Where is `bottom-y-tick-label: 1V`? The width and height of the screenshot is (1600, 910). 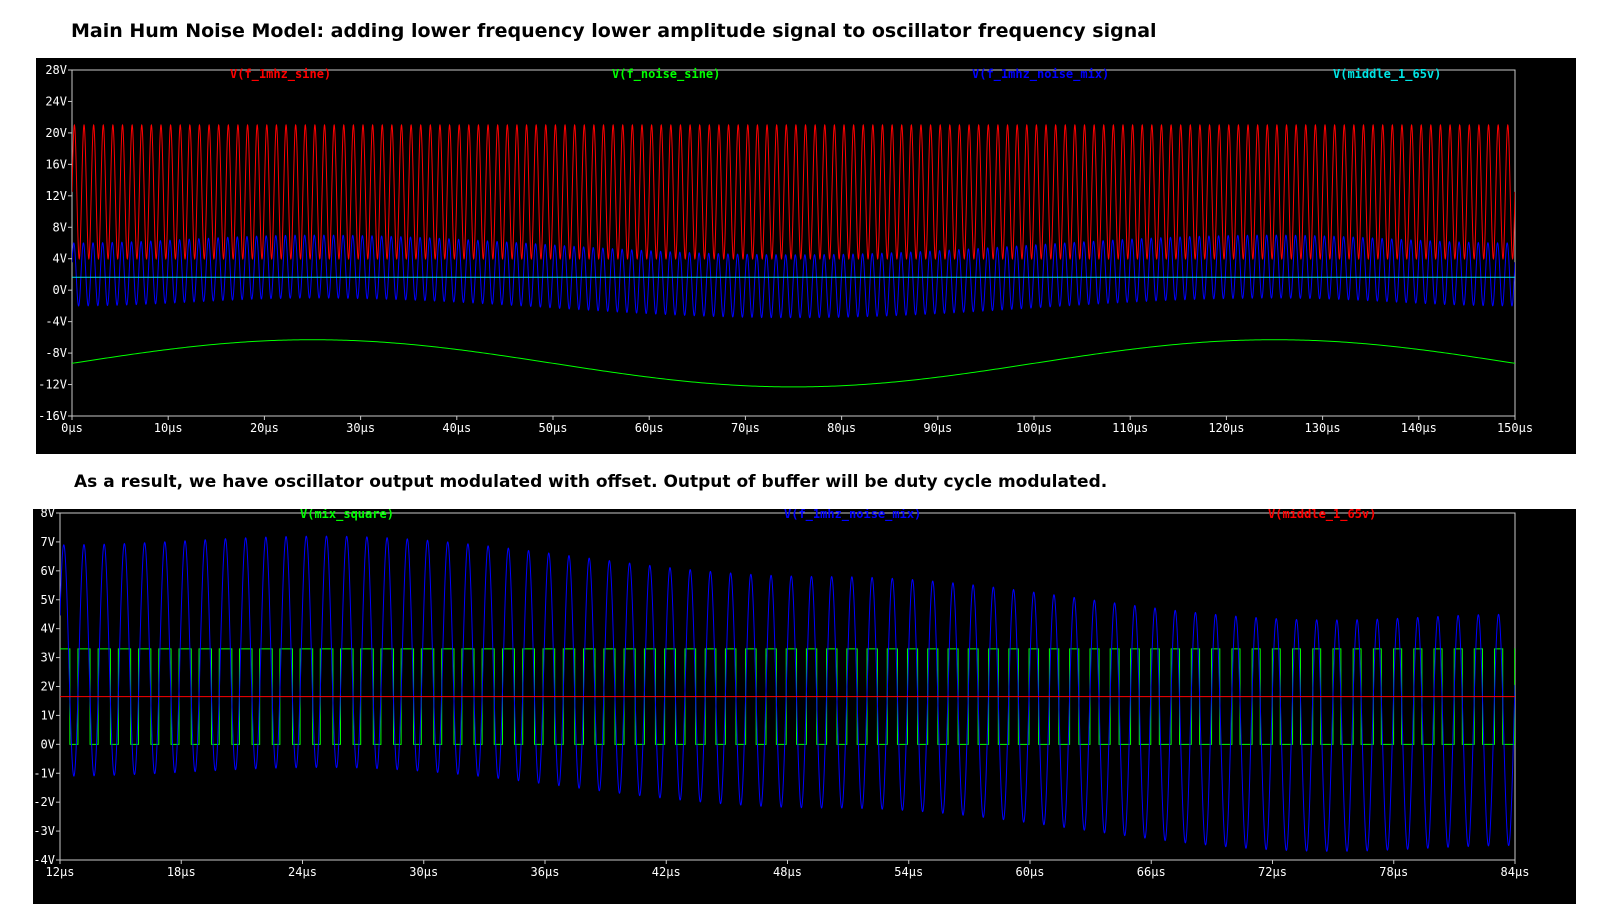 bottom-y-tick-label: 1V is located at coordinates (48, 715).